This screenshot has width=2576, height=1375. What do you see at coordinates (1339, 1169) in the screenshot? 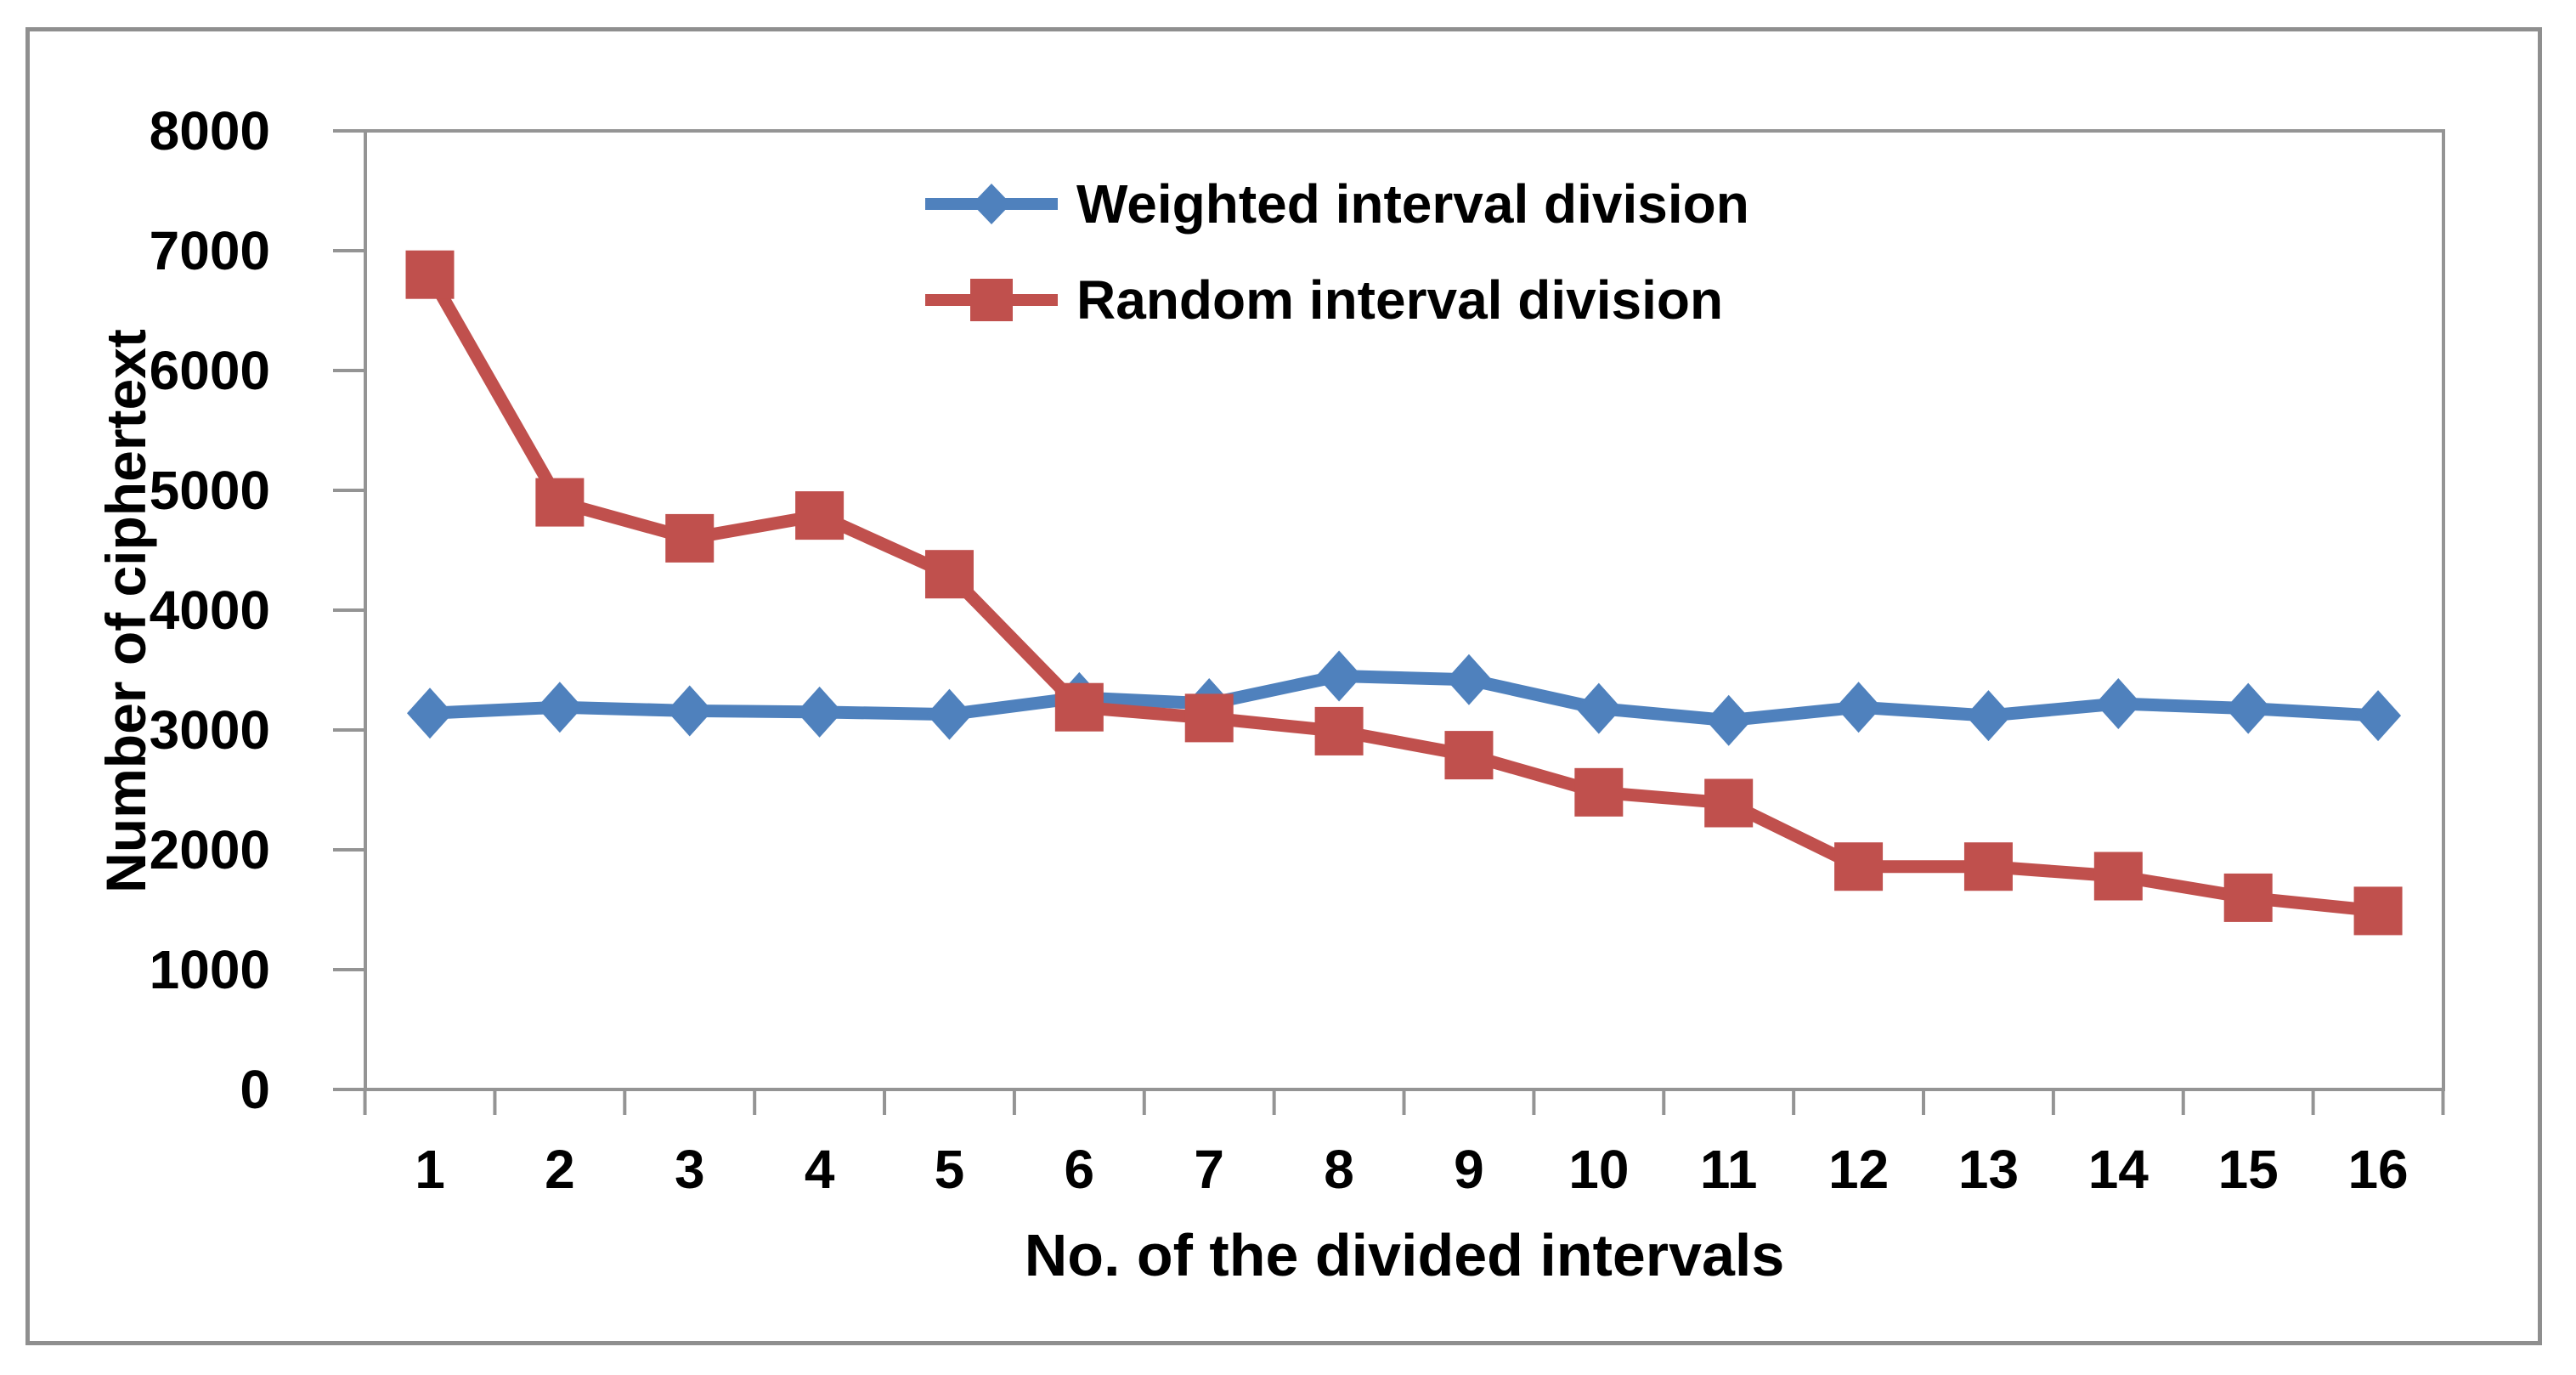
I see `x-tick-label: 8` at bounding box center [1339, 1169].